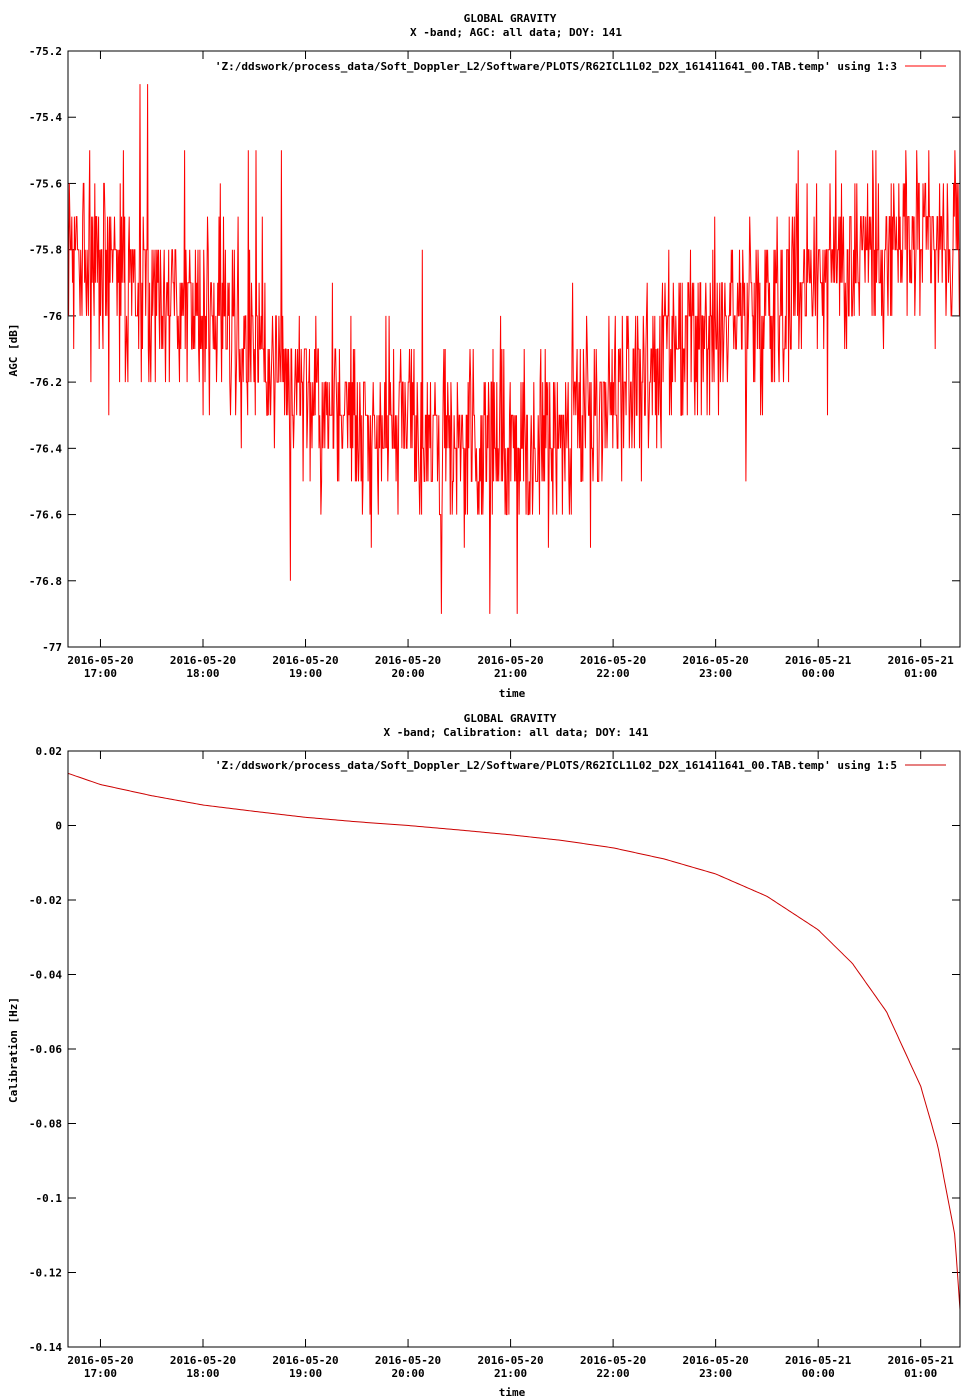 This screenshot has height=1400, width=980. Describe the element at coordinates (52, 316) in the screenshot. I see `y-tick-label: -76` at that location.